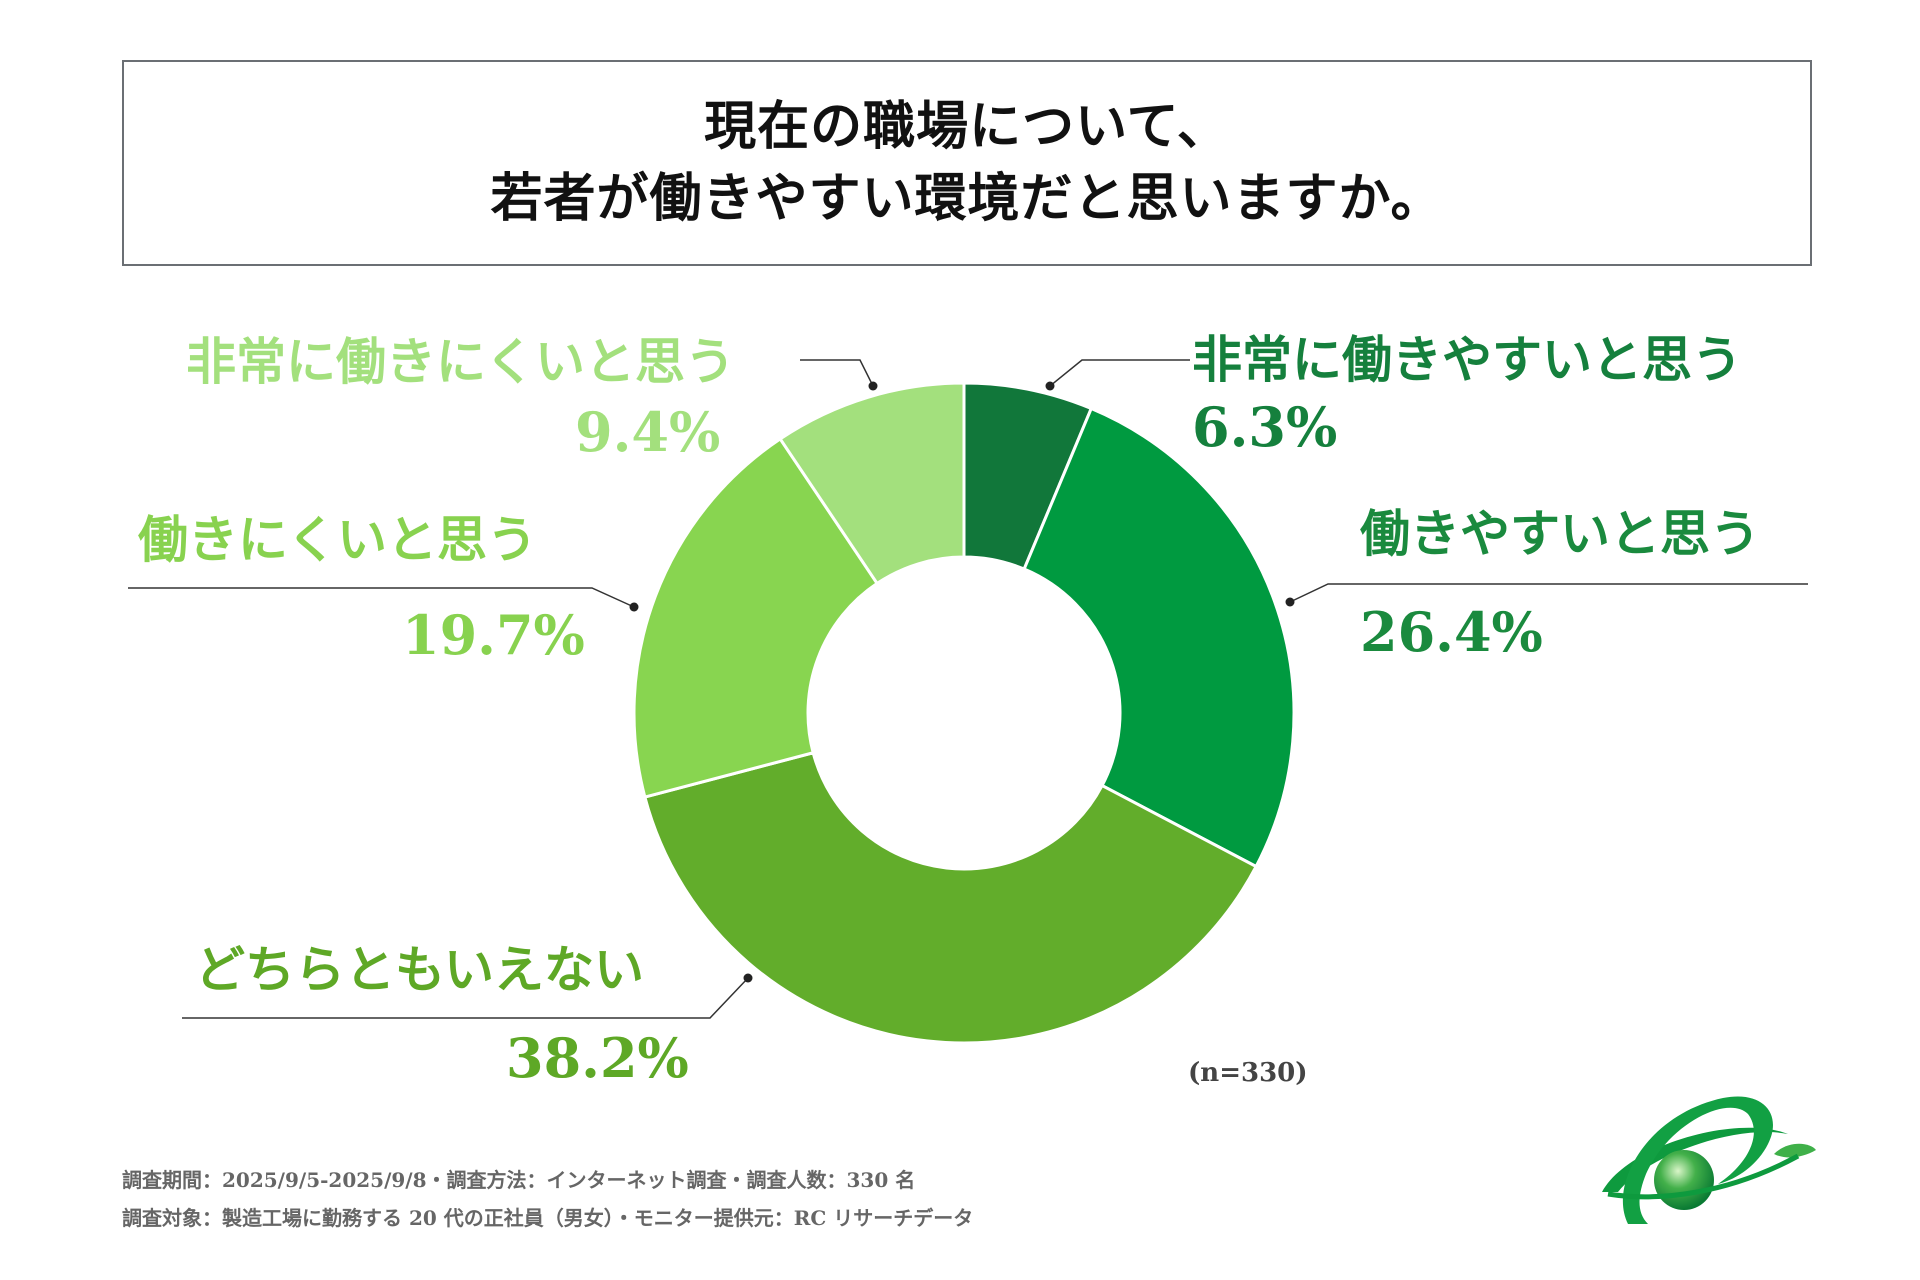 The image size is (1920, 1280). What do you see at coordinates (872, 483) in the screenshot?
I see `donut-slice-very-hard` at bounding box center [872, 483].